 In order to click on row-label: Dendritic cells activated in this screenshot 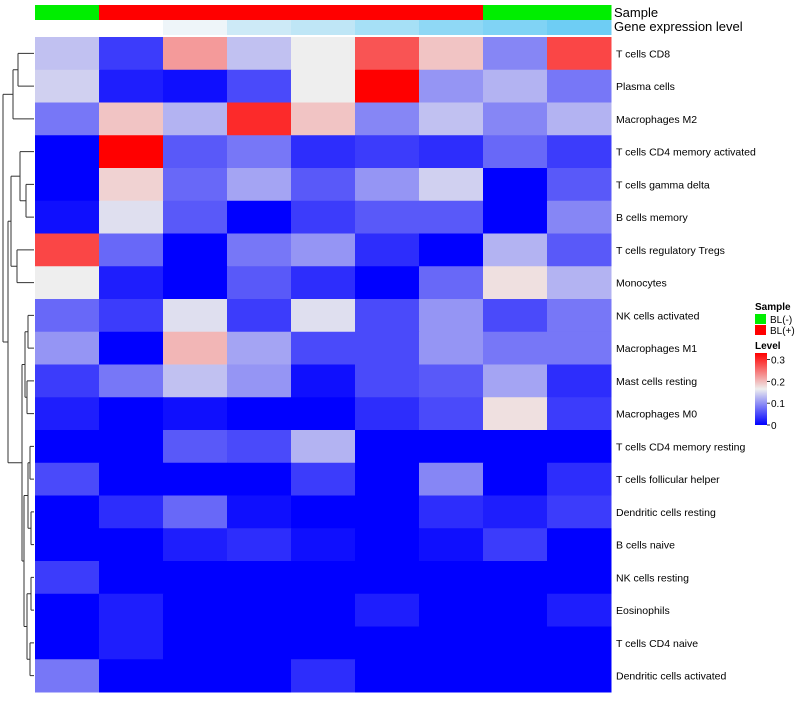, I will do `click(671, 677)`.